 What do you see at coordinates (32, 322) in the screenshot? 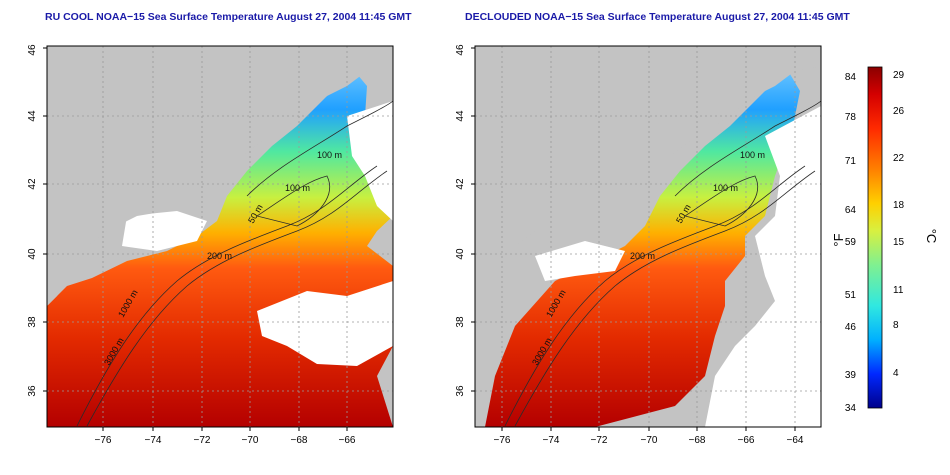
I see `panel-1-y-tick: 38` at bounding box center [32, 322].